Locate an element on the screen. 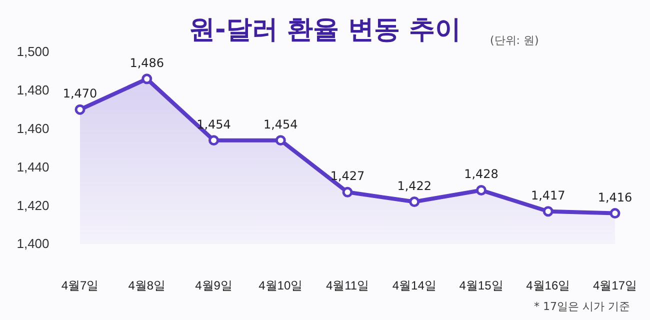 The width and height of the screenshot is (650, 320). x-tick-label: 4월7일 is located at coordinates (80, 285).